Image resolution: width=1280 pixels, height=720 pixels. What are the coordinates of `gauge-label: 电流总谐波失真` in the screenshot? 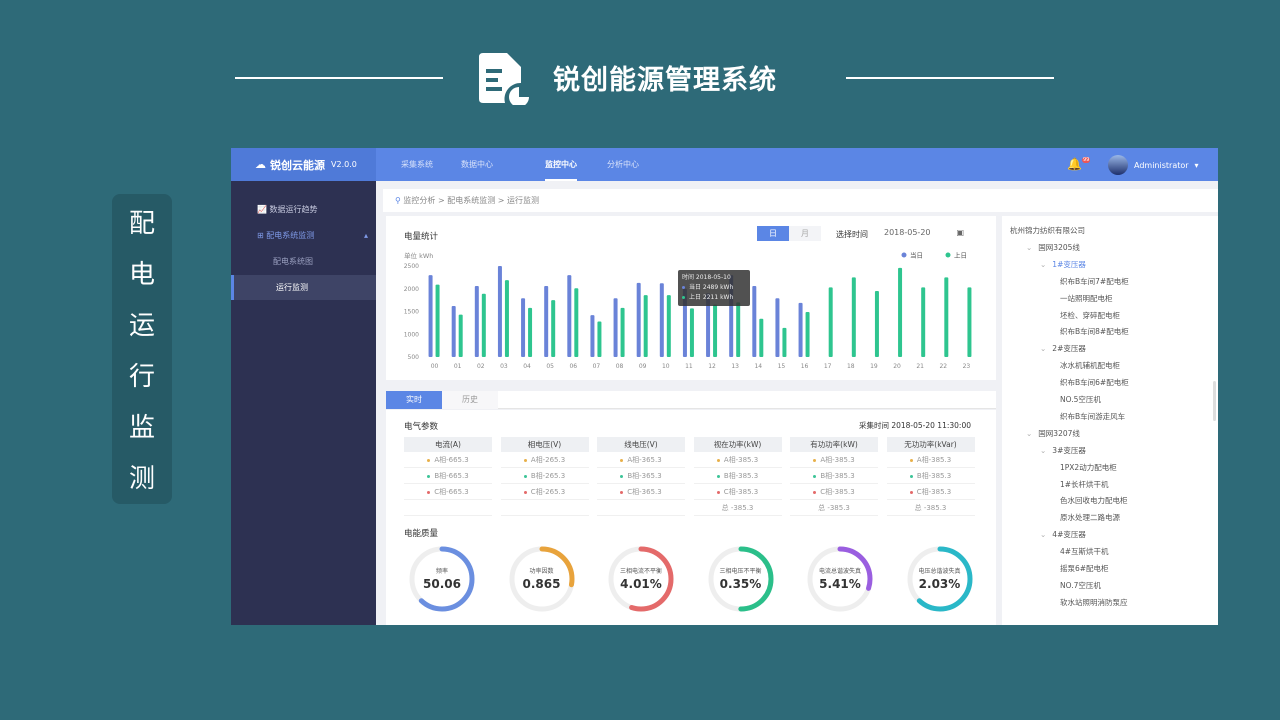 It's located at (839, 571).